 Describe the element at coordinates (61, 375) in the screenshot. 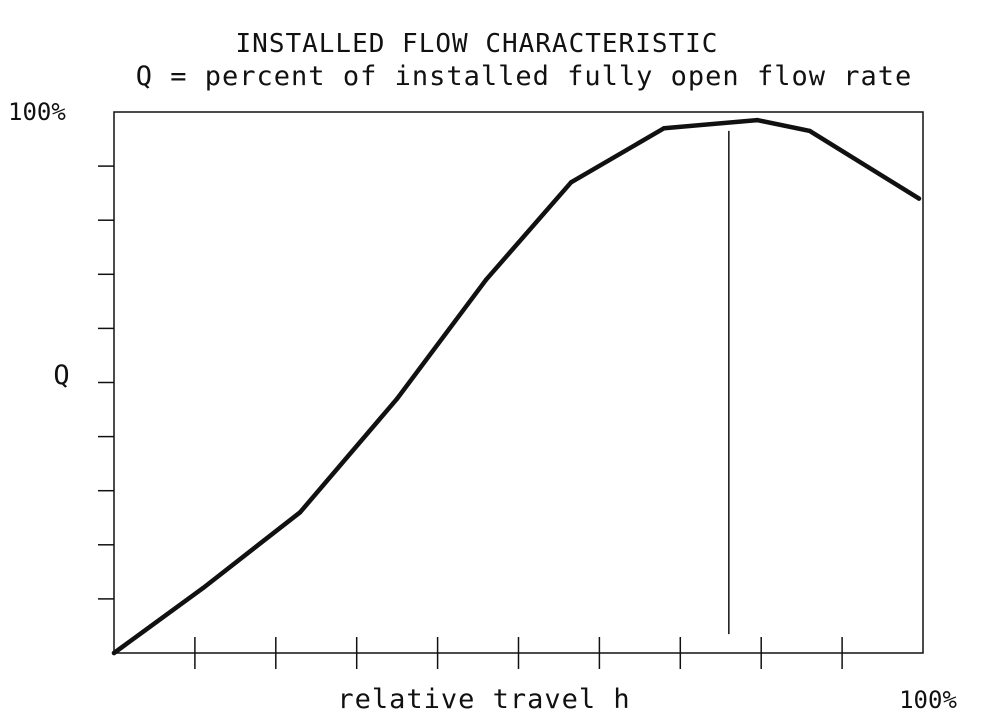

I see `y-axis-label: Q` at that location.